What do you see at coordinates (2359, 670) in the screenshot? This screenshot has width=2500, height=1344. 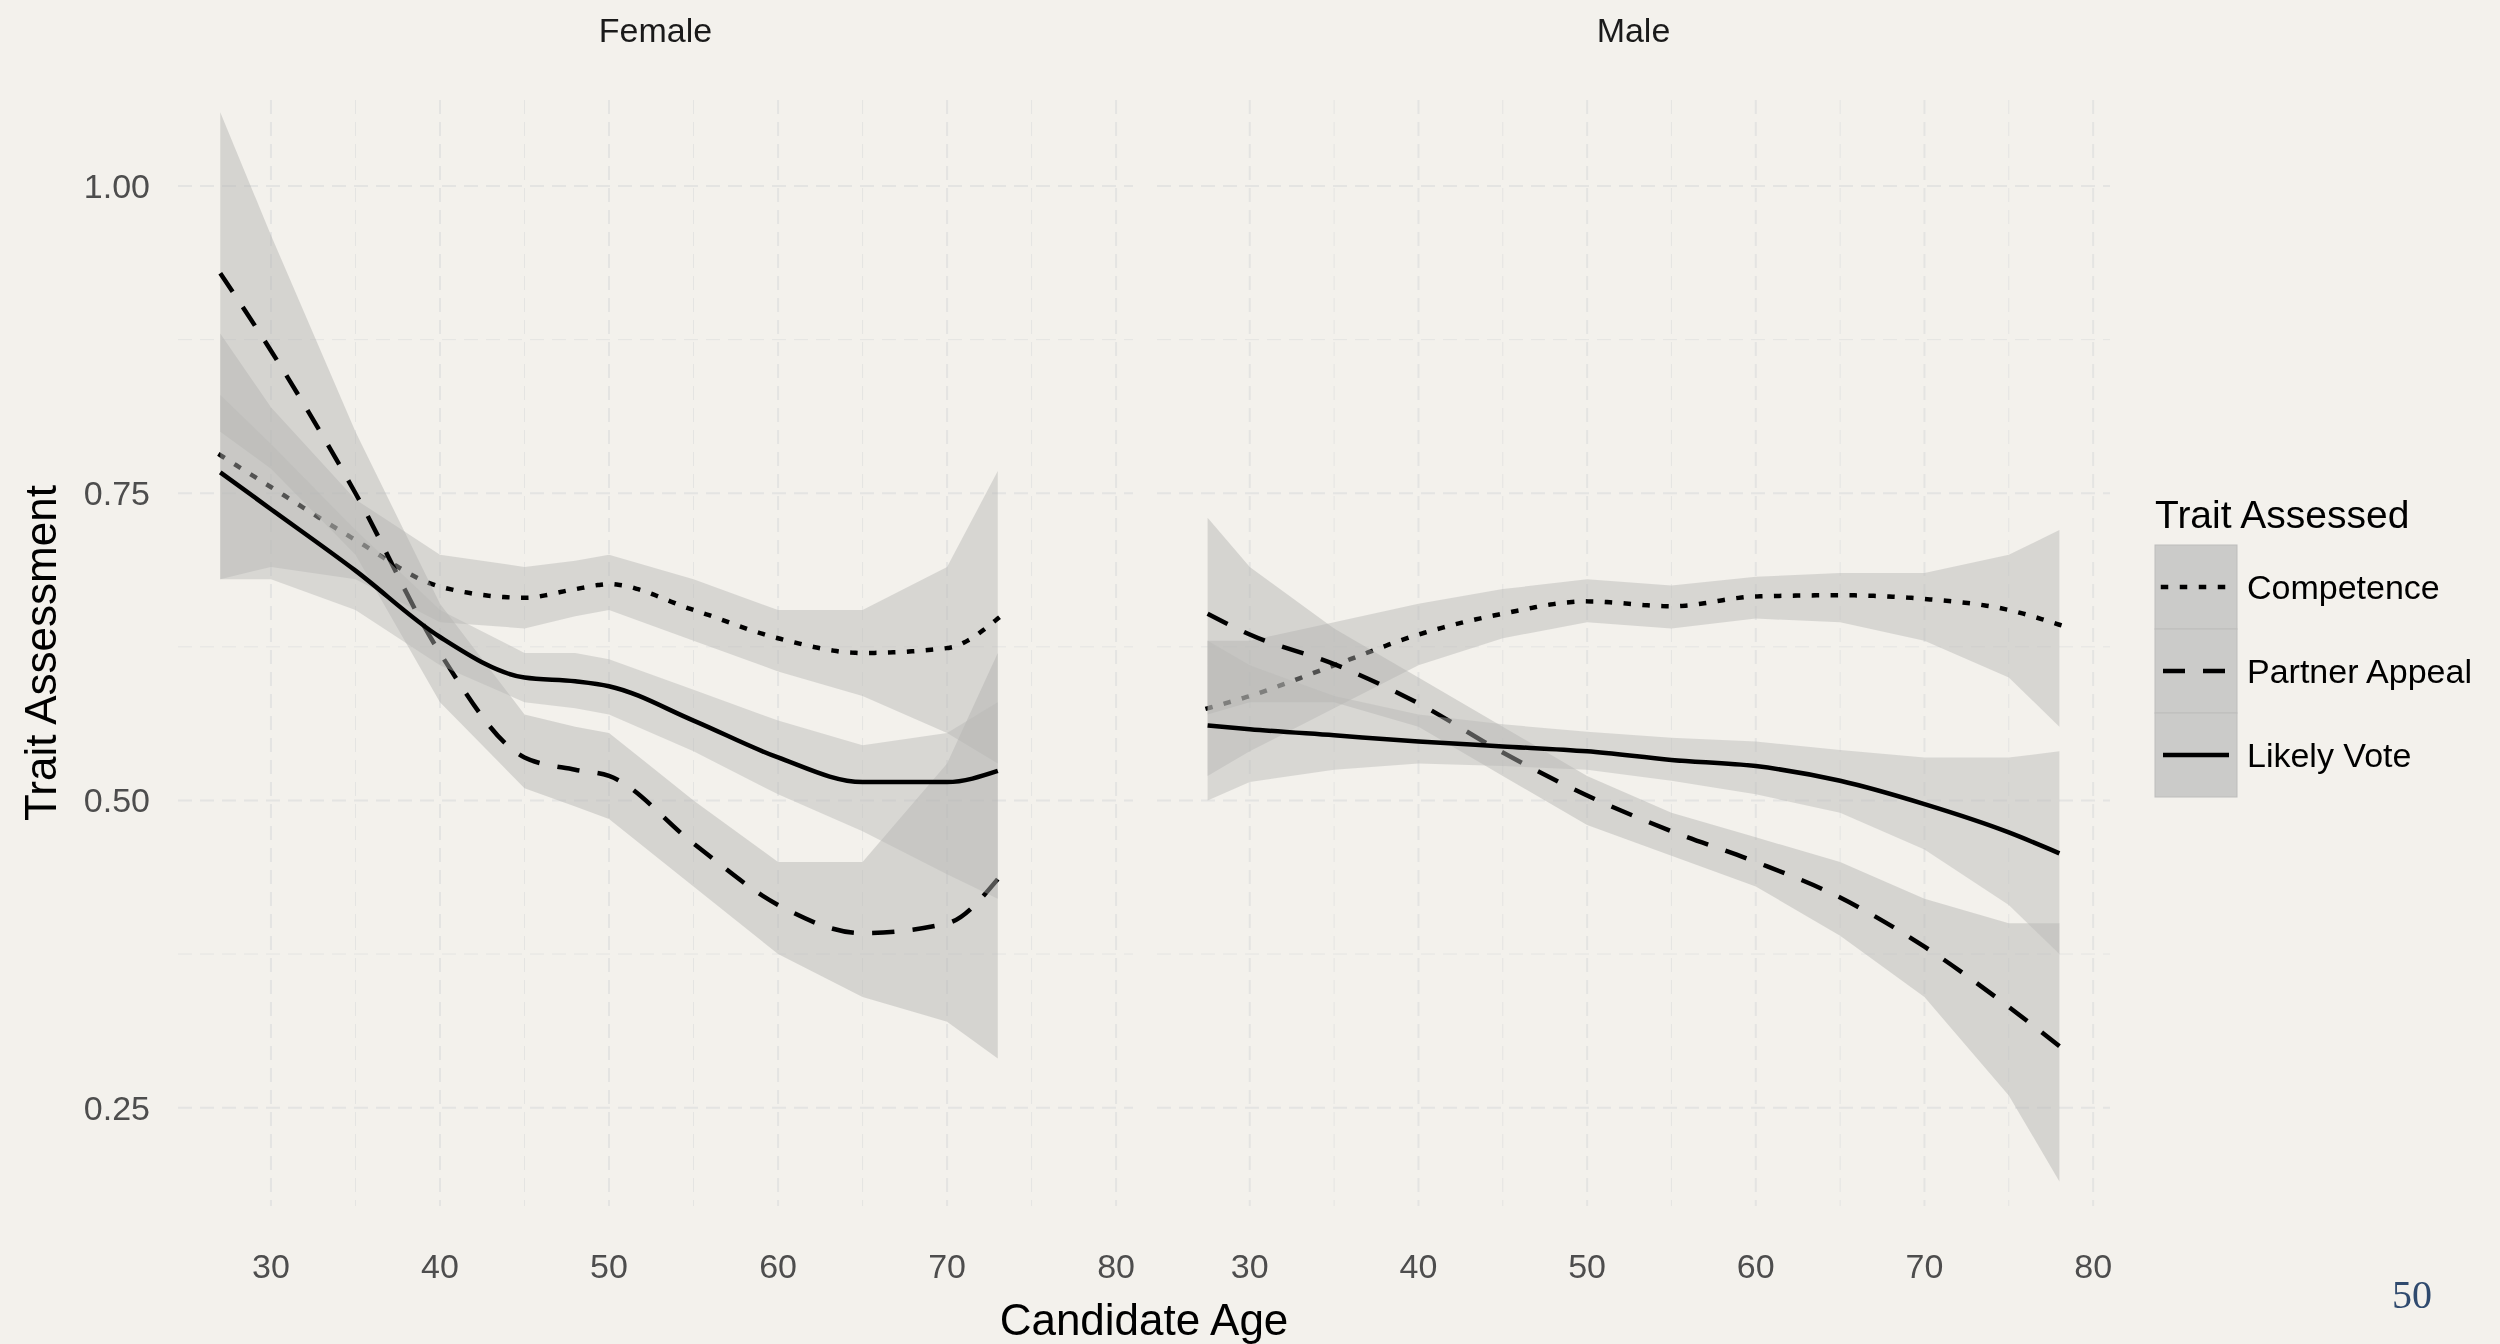 I see `legend-label: Partner Appeal` at bounding box center [2359, 670].